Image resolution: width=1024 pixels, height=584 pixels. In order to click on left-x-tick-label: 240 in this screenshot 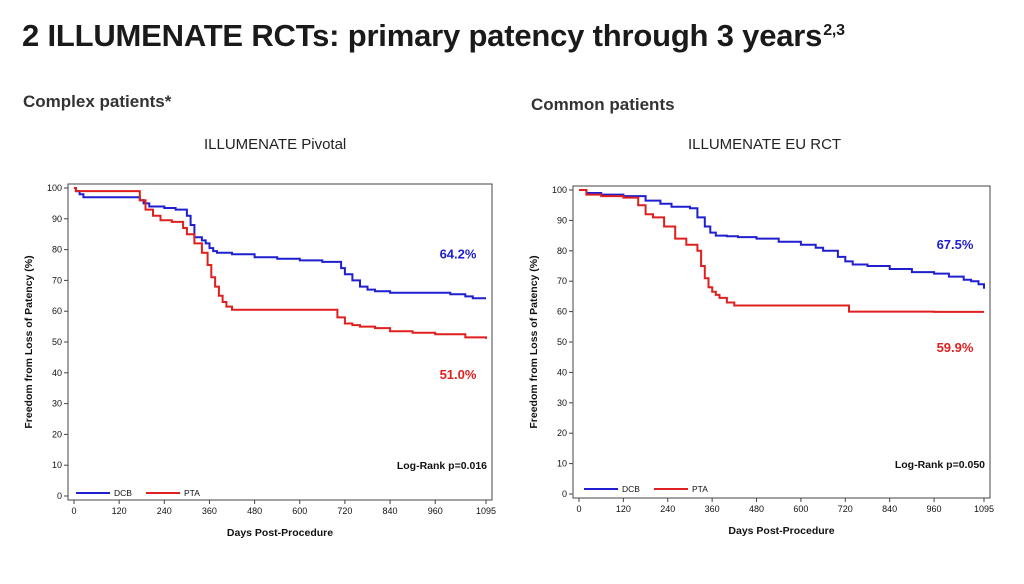, I will do `click(164, 511)`.